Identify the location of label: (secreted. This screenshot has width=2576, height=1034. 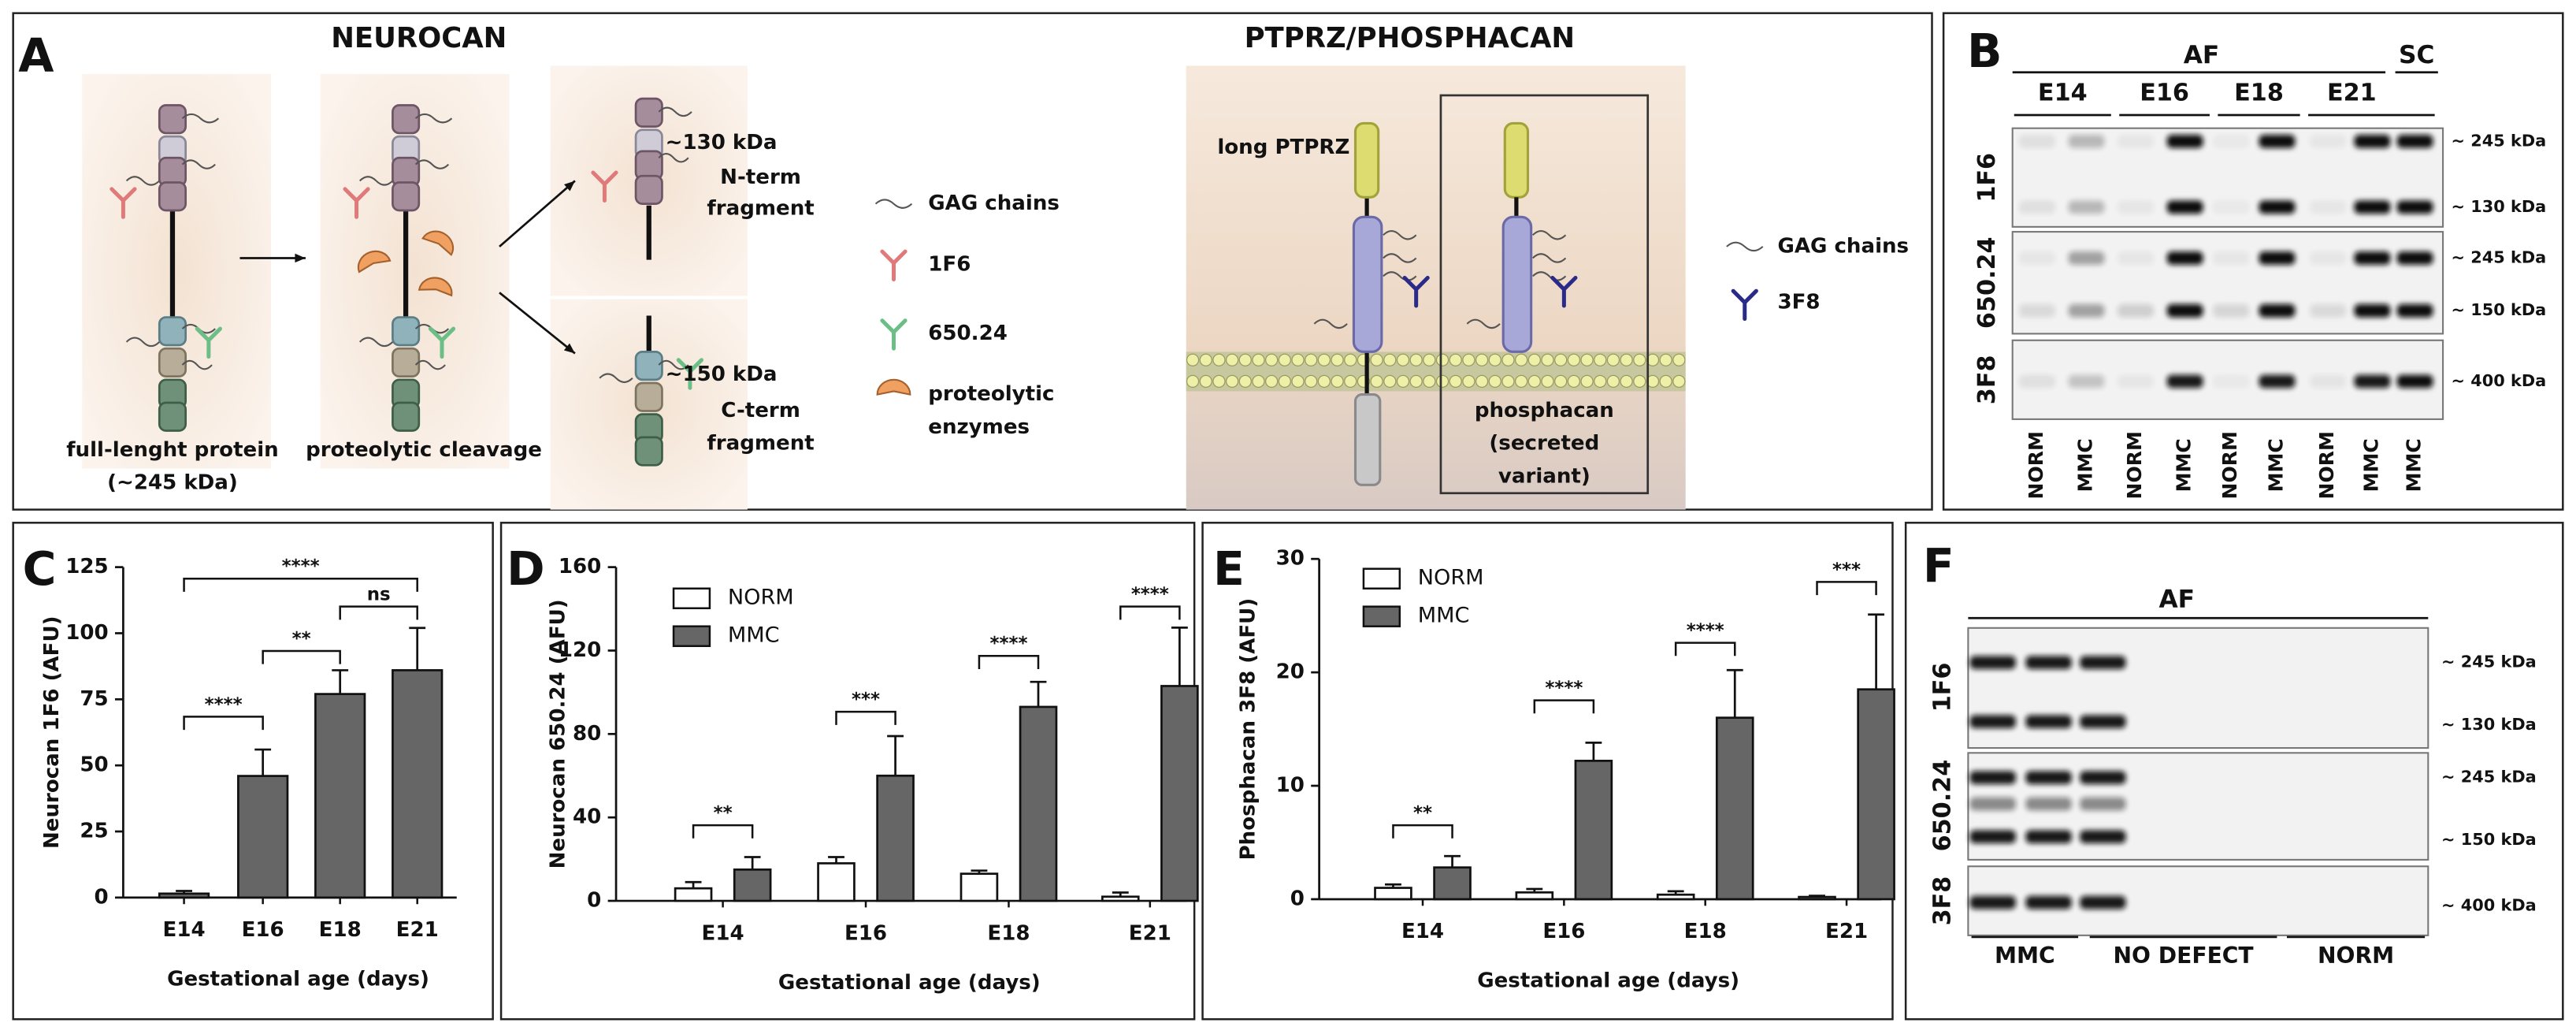
(1544, 444).